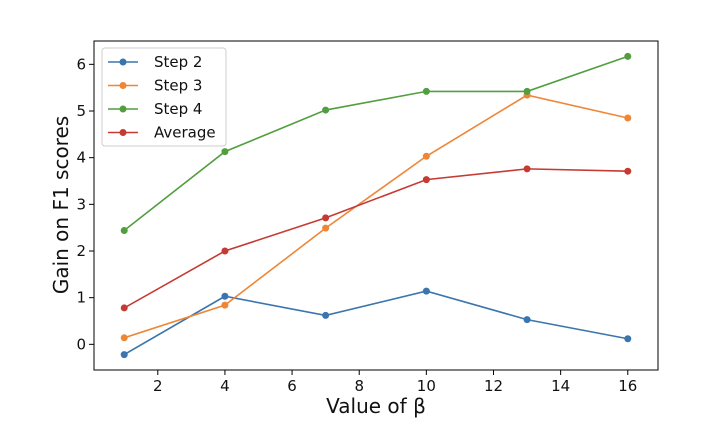 The height and width of the screenshot is (435, 725). I want to click on x-axis-title: Value of β, so click(376, 406).